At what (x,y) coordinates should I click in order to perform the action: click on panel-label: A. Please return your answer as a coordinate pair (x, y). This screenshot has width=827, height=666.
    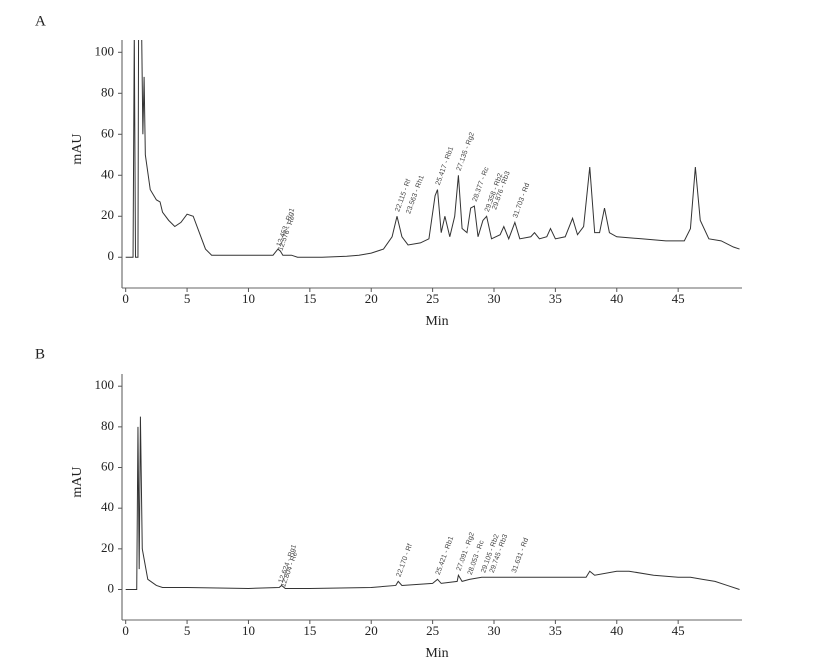
    Looking at the image, I should click on (40, 21).